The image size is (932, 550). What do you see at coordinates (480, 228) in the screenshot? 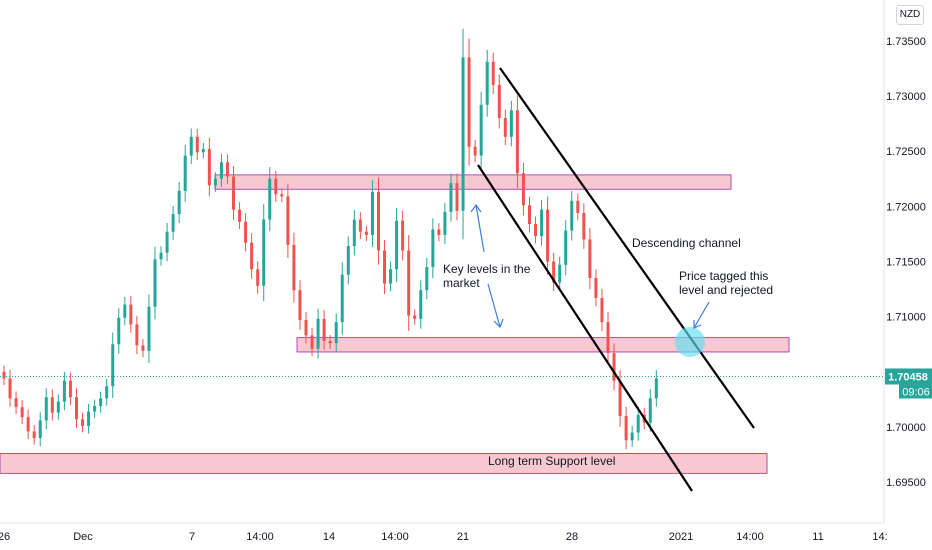
I see `arrow-to-resistance` at bounding box center [480, 228].